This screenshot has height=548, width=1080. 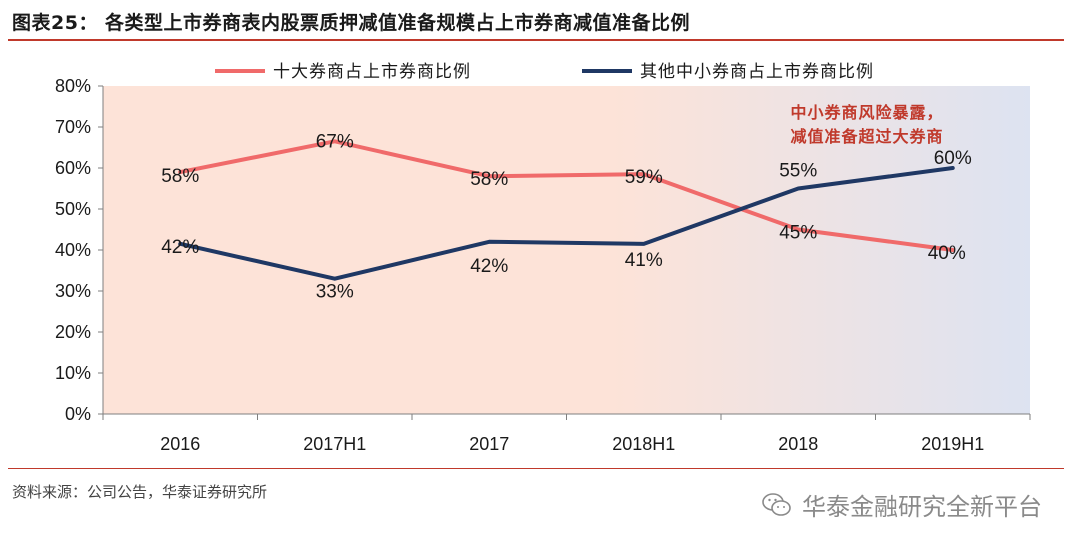 What do you see at coordinates (922, 507) in the screenshot?
I see `watermark-text: 华泰金融研究全新平台` at bounding box center [922, 507].